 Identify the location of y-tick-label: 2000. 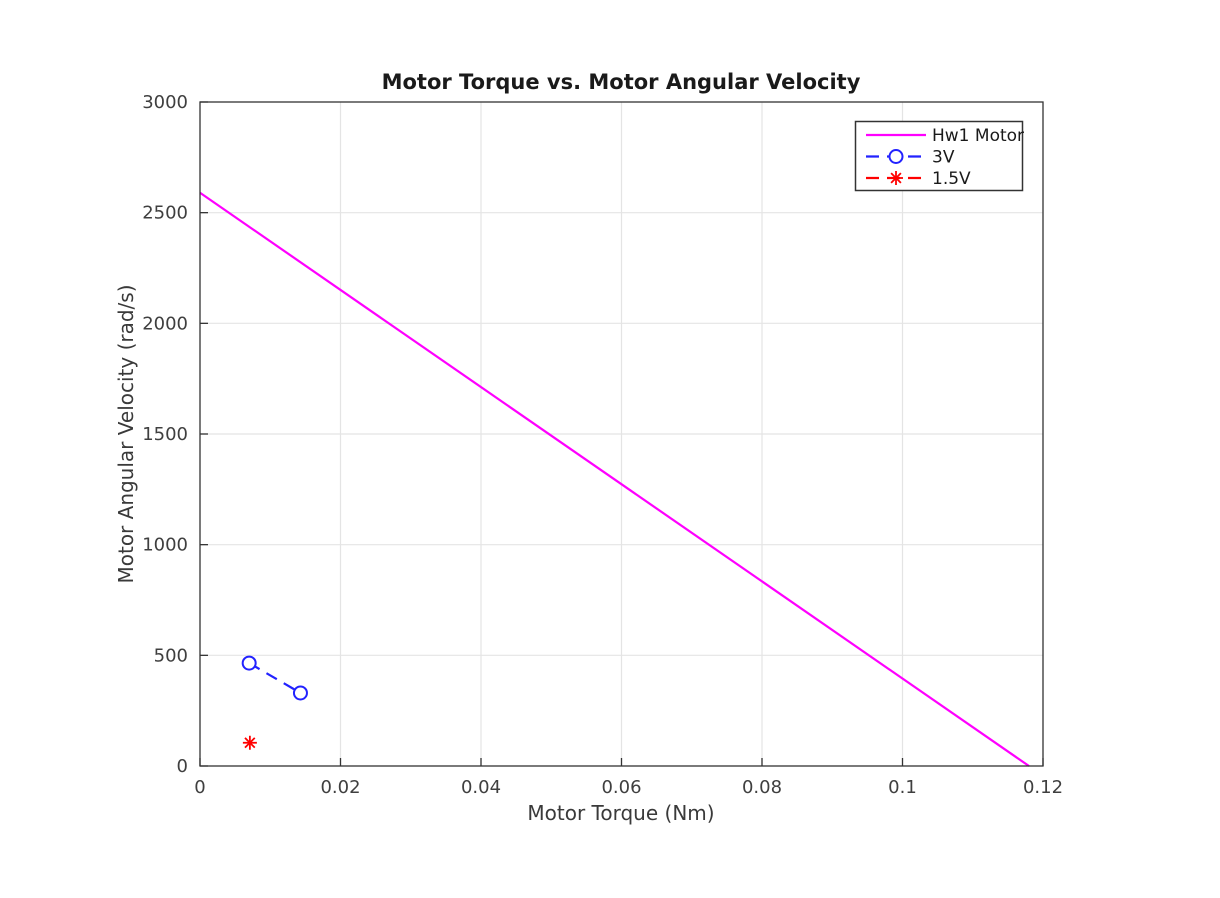
(165, 323).